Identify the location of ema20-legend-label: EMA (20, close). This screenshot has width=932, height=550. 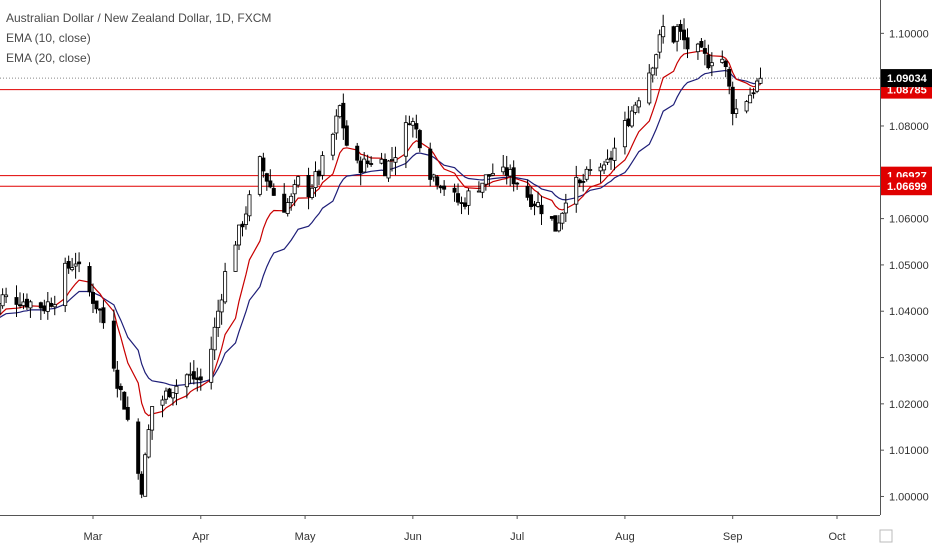
(48, 58).